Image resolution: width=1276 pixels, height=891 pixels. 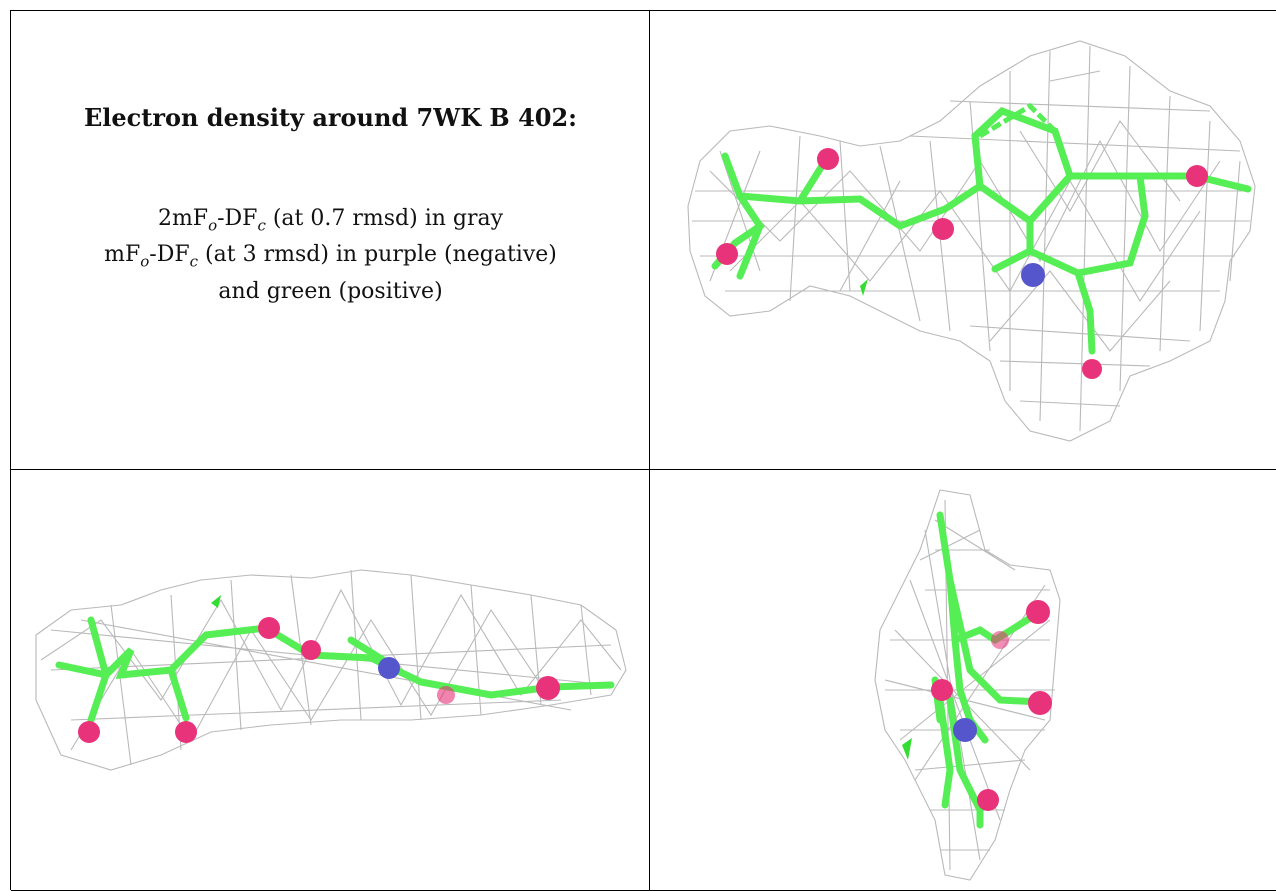 I want to click on density-view-side-svg, so click(x=331, y=670).